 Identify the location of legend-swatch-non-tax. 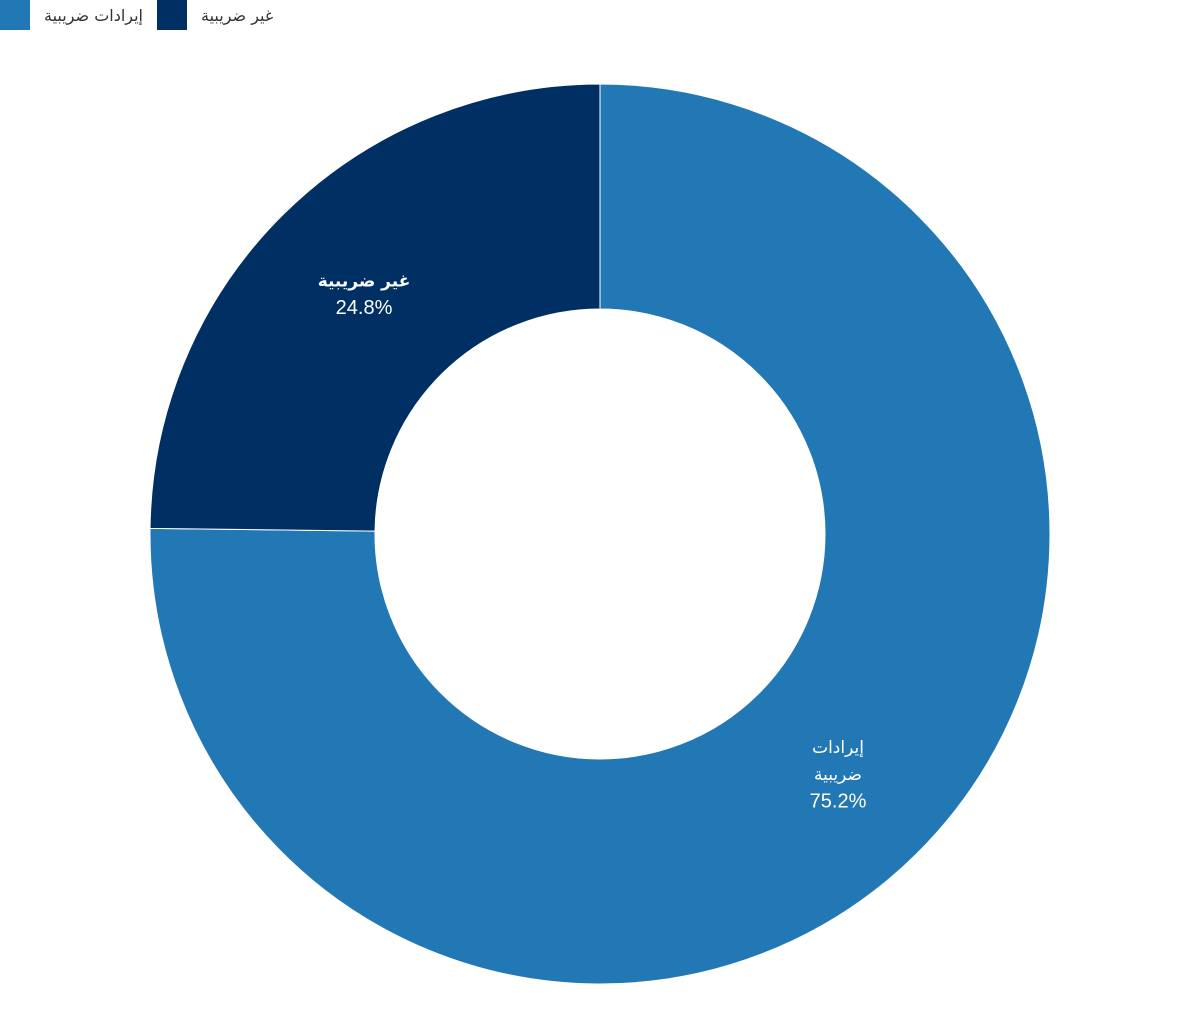
(172, 15).